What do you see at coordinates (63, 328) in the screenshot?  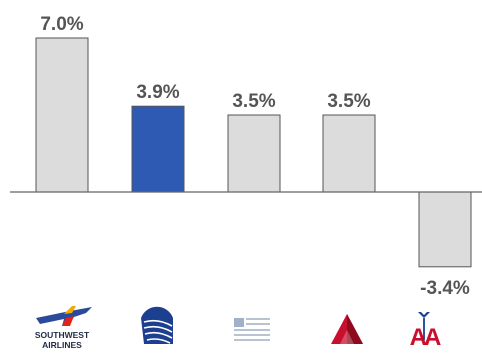 I see `southwest-airlines-logo-icon: SOUTHWEST AIRLINES` at bounding box center [63, 328].